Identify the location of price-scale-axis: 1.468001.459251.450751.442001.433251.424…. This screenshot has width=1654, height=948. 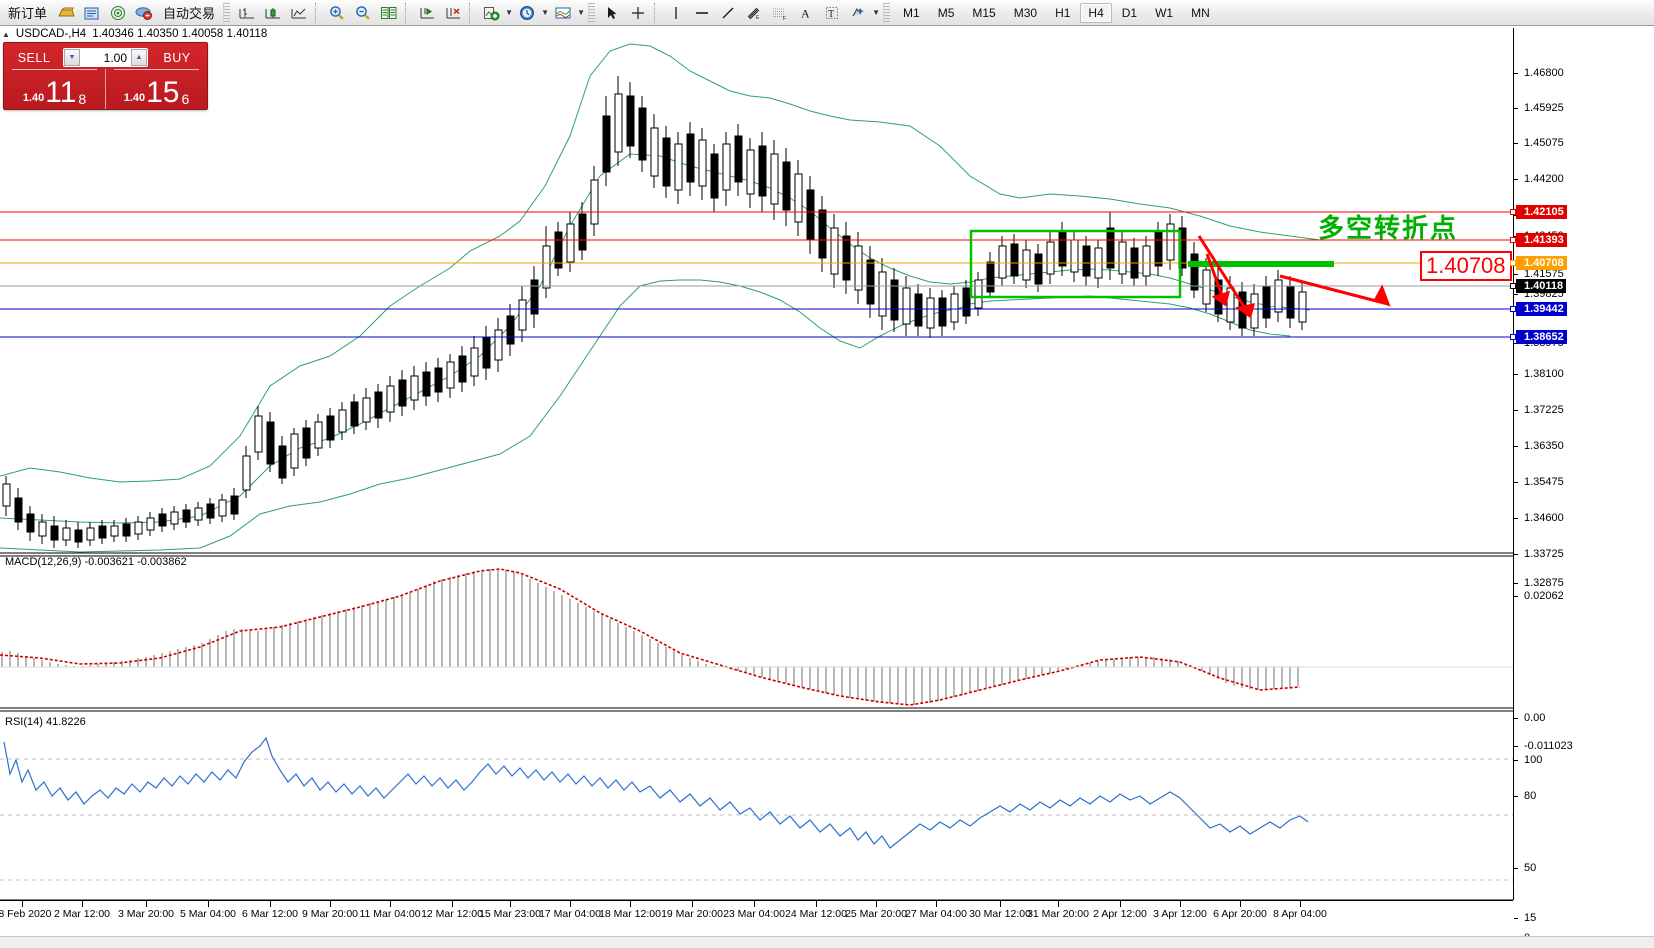
(1582, 486).